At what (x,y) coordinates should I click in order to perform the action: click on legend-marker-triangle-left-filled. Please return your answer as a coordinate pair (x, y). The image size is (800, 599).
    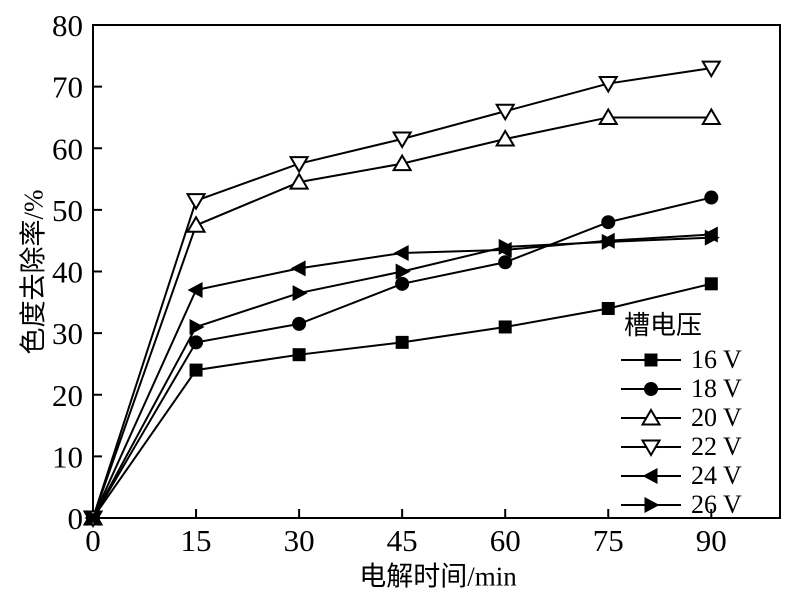
    Looking at the image, I should click on (651, 475).